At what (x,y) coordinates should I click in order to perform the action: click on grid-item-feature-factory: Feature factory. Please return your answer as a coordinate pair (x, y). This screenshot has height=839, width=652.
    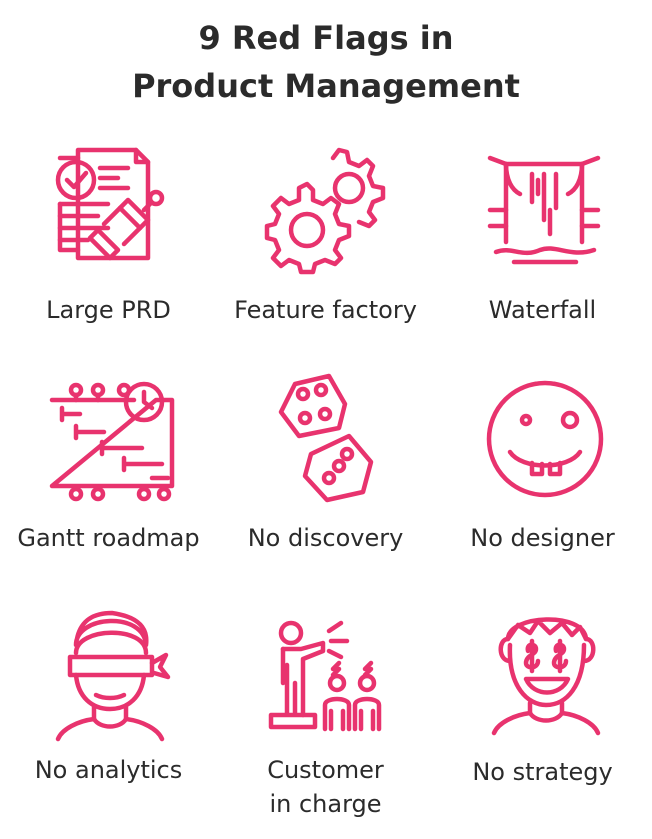
    Looking at the image, I should click on (325, 240).